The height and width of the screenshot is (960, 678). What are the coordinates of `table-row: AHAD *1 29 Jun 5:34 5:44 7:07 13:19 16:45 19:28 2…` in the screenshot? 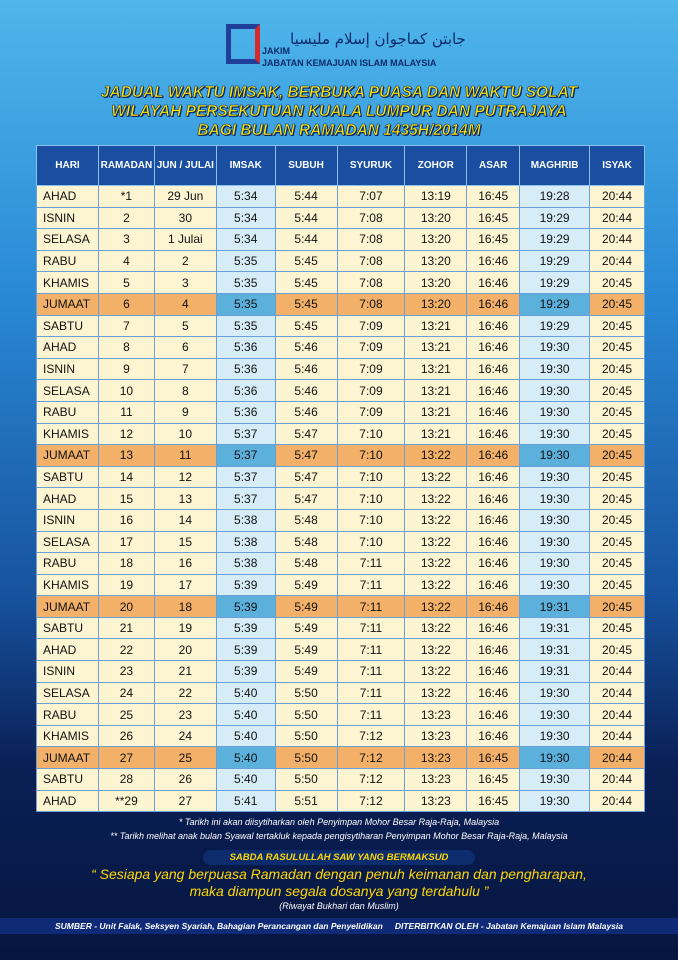 It's located at (340, 196).